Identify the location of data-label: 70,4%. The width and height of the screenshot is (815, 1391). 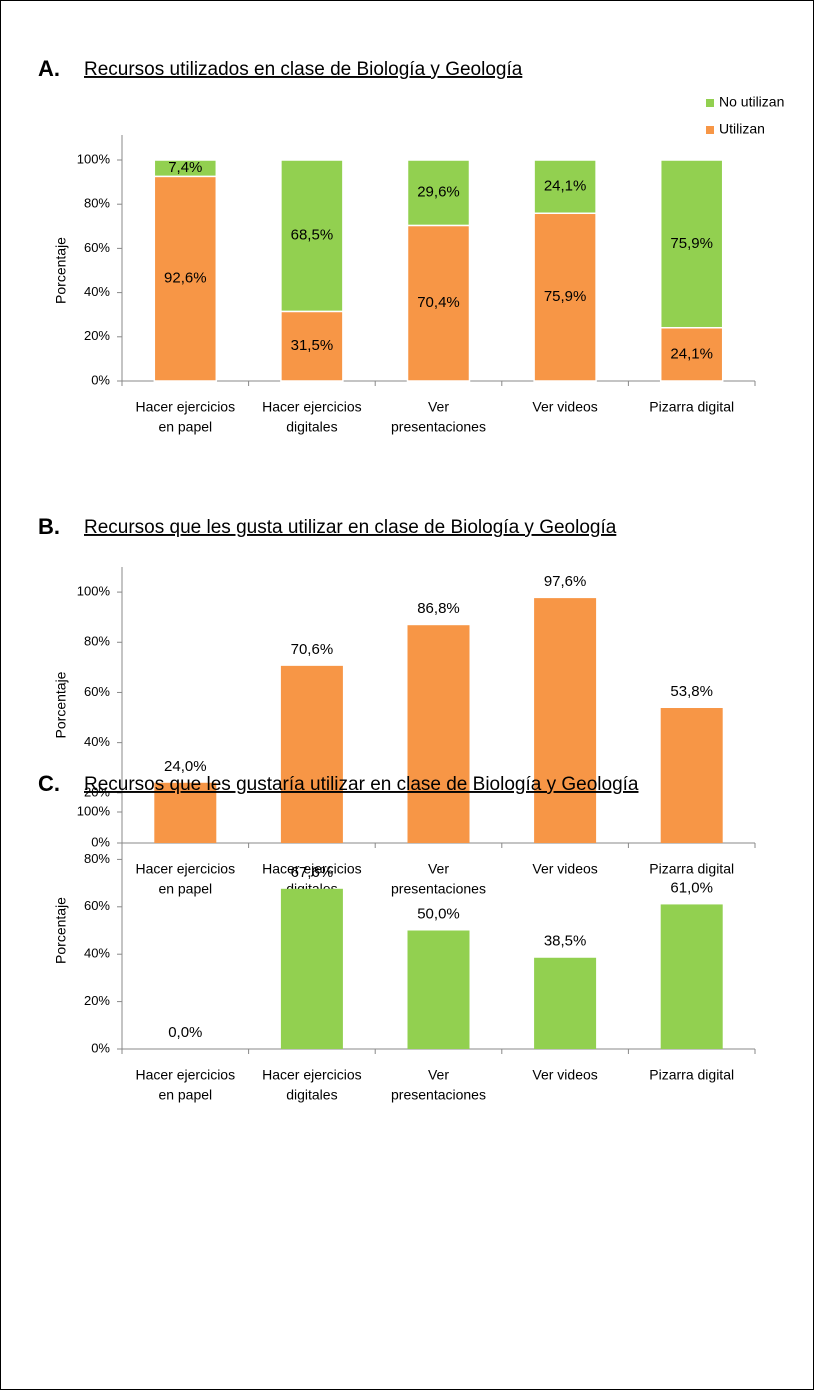
(438, 302).